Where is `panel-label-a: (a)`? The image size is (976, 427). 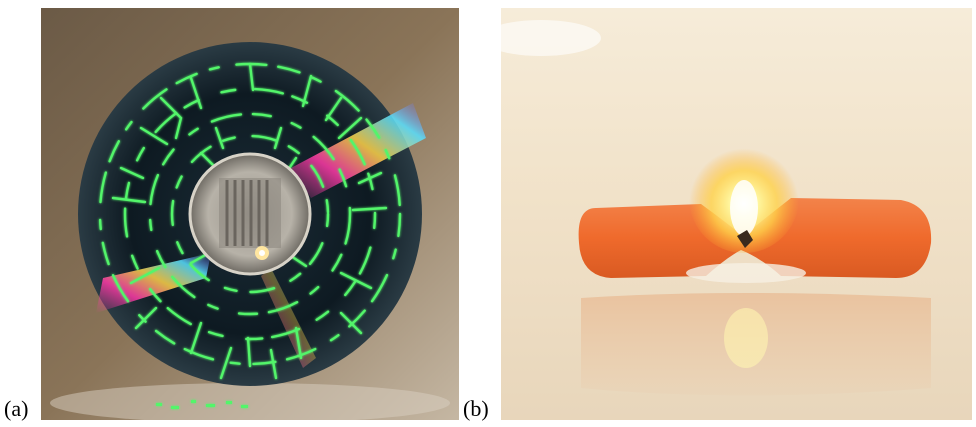 panel-label-a: (a) is located at coordinates (16, 408).